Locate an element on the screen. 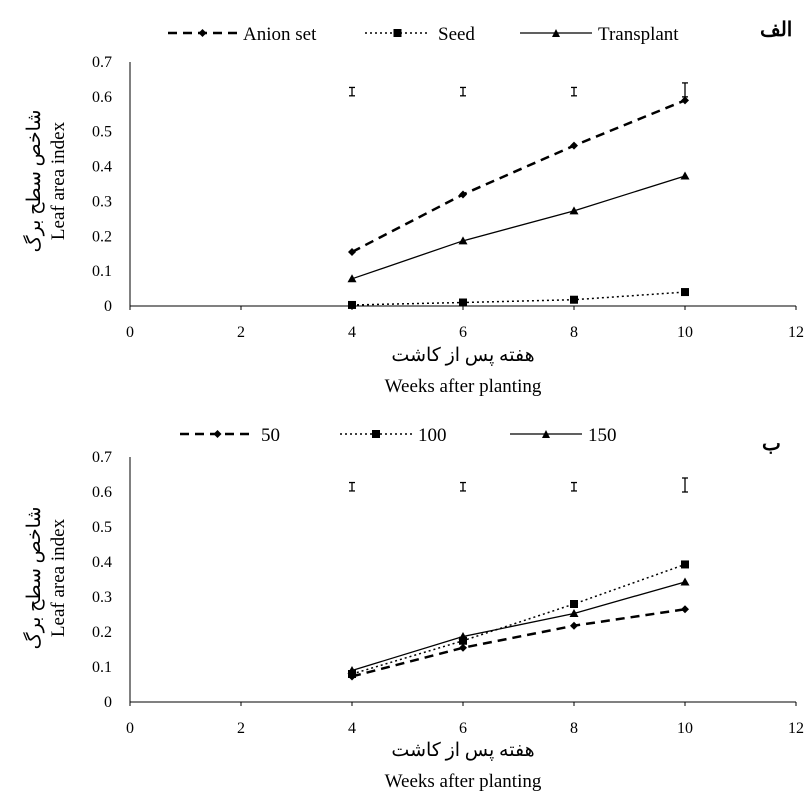 Image resolution: width=810 pixels, height=793 pixels. panel-a-legend-label-1: Seed is located at coordinates (456, 34).